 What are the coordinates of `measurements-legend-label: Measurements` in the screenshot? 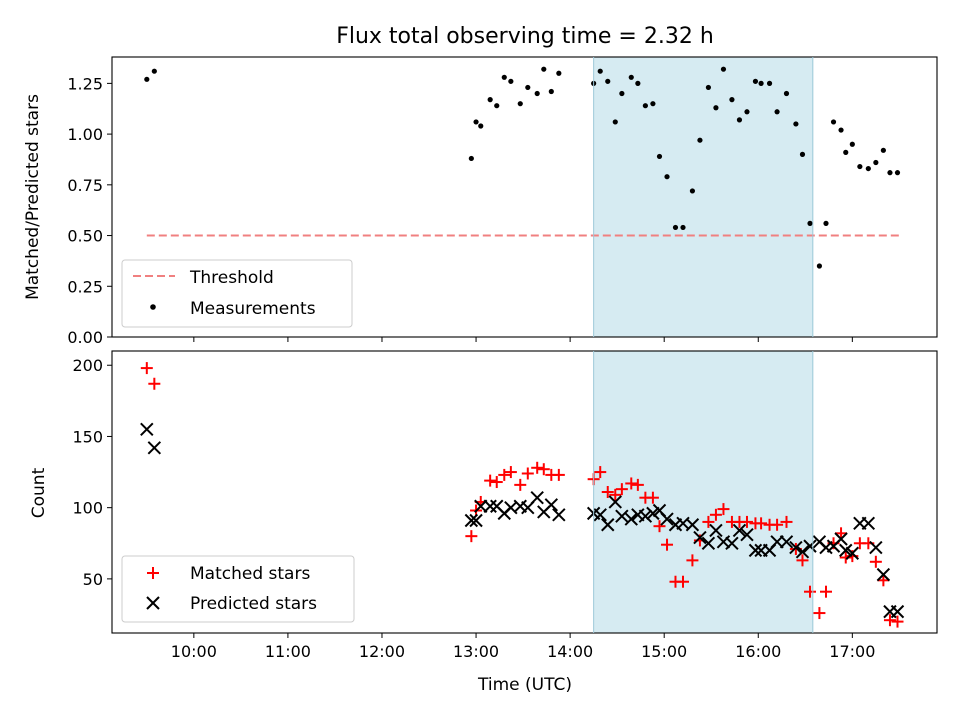 It's located at (253, 309).